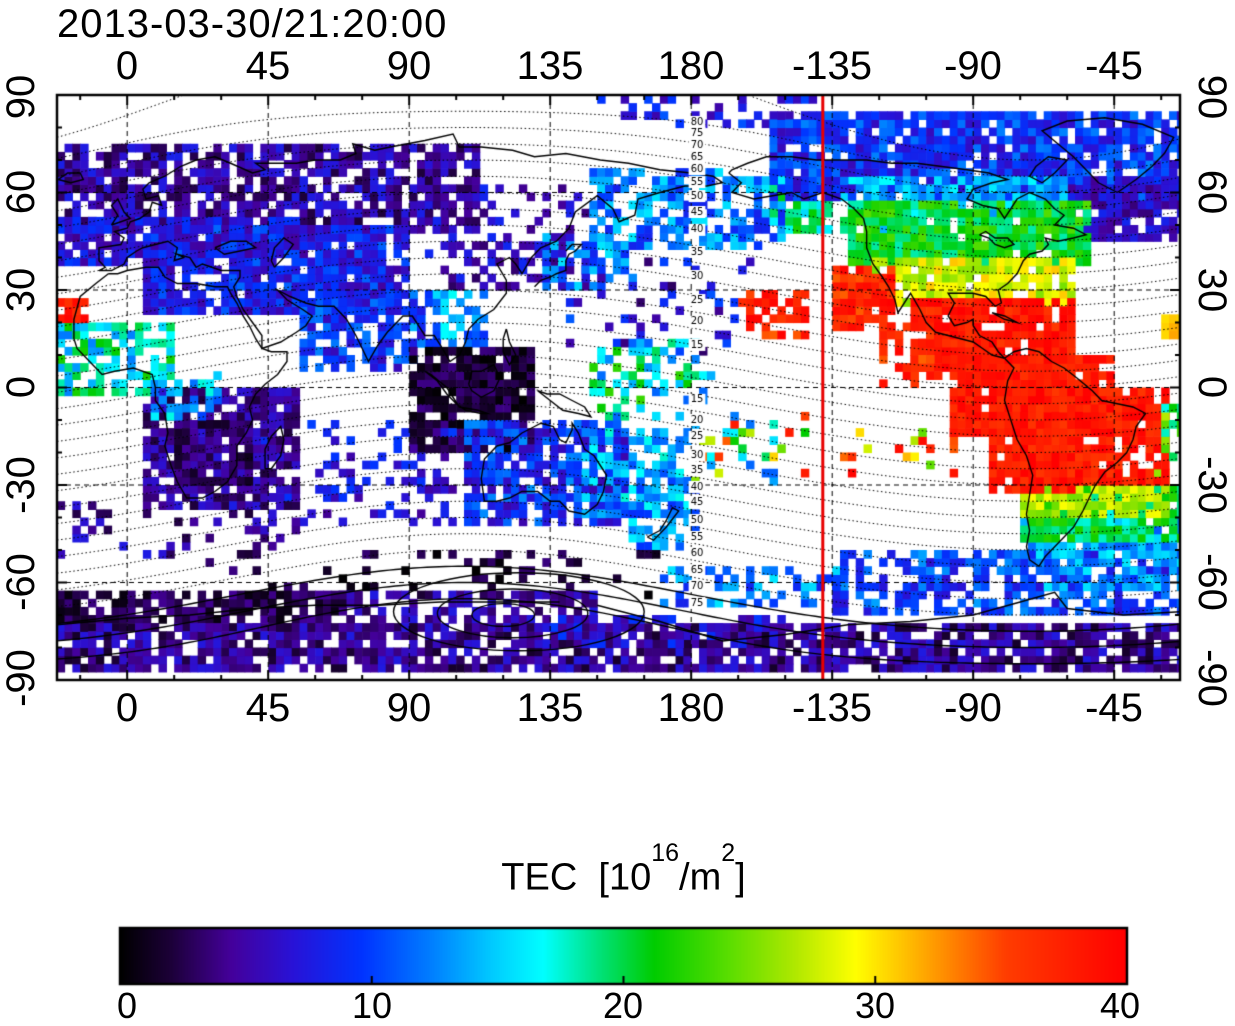 The height and width of the screenshot is (1026, 1235). Describe the element at coordinates (1114, 708) in the screenshot. I see `lon-tick-bottom-m45: -45` at that location.